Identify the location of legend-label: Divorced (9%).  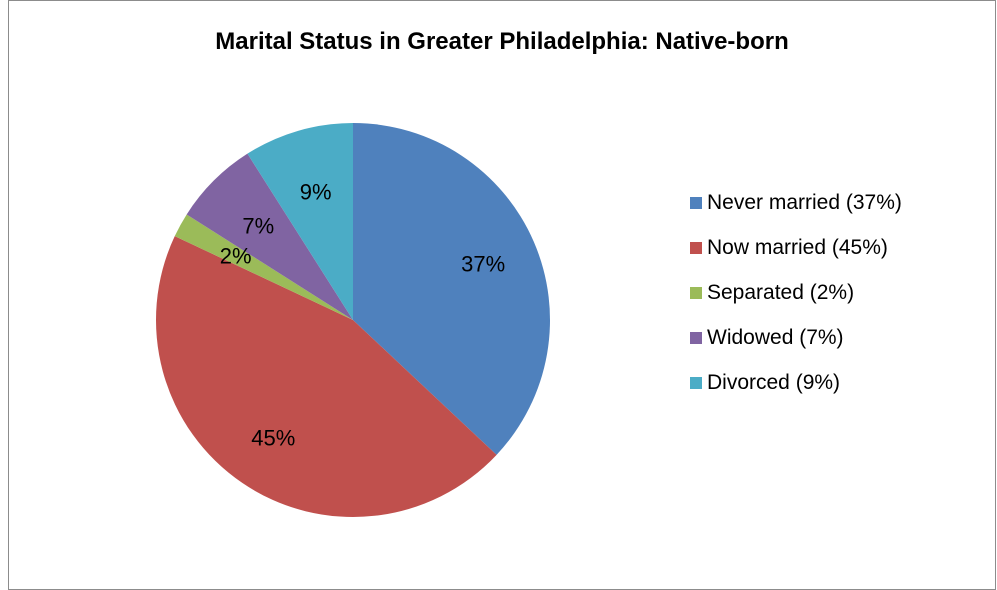
(774, 382).